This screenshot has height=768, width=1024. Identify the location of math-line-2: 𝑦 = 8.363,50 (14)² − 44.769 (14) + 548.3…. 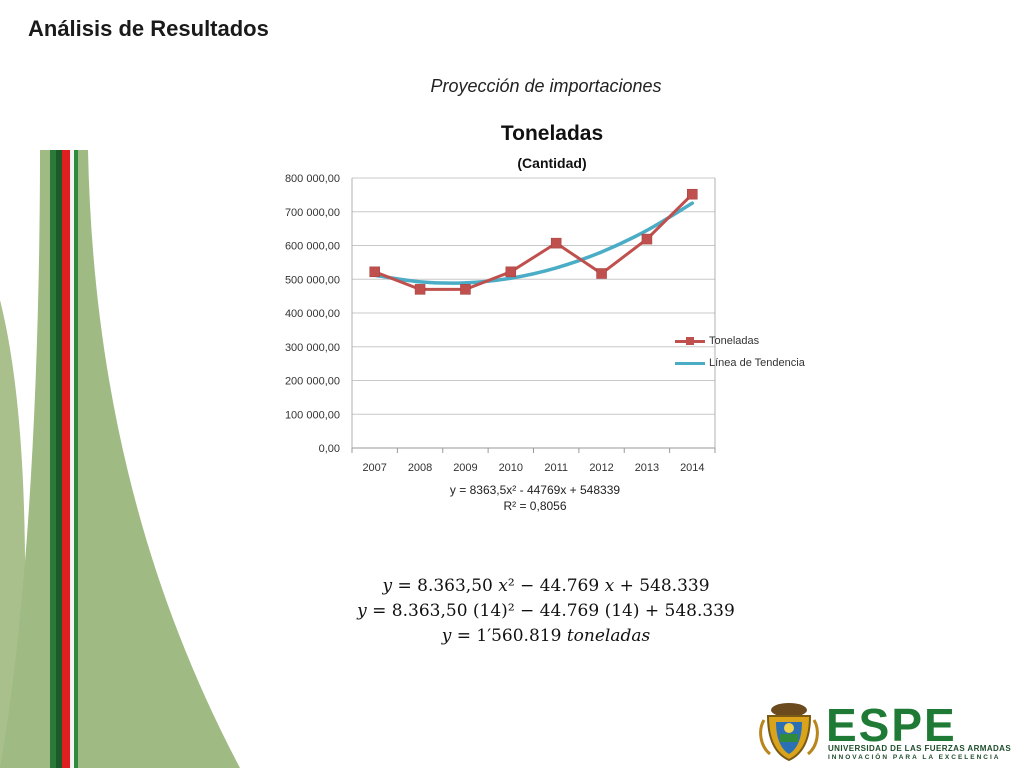
(546, 611).